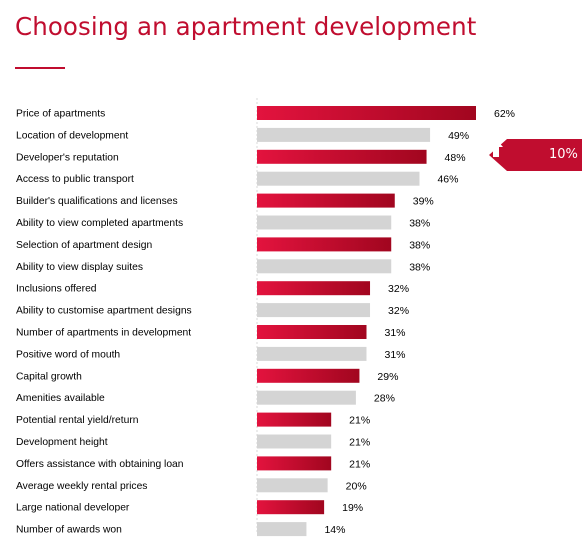 This screenshot has width=582, height=537. What do you see at coordinates (77, 420) in the screenshot?
I see `category-label: Potential rental yield/return` at bounding box center [77, 420].